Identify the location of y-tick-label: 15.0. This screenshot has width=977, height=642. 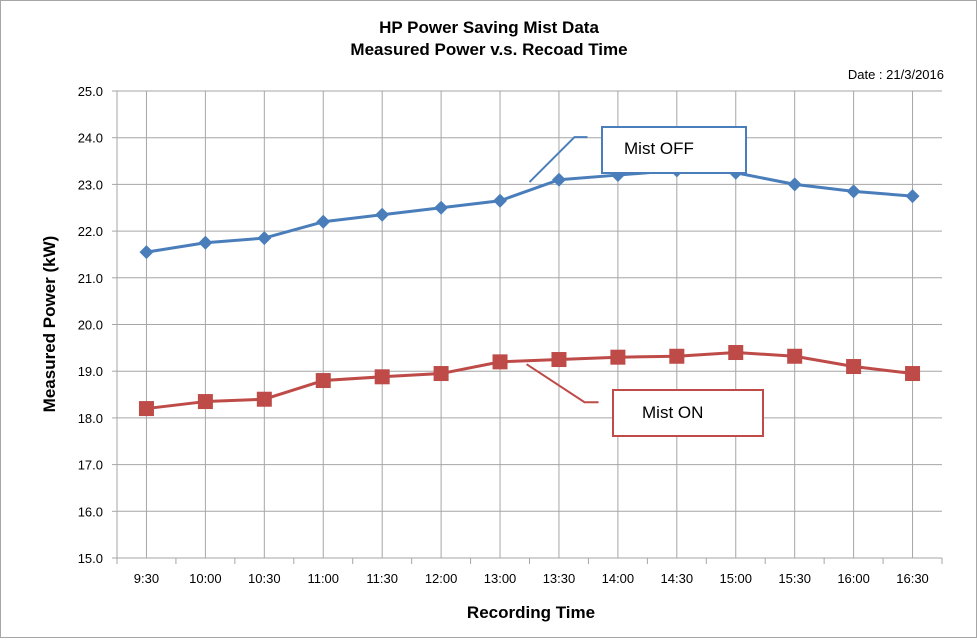
(90, 558).